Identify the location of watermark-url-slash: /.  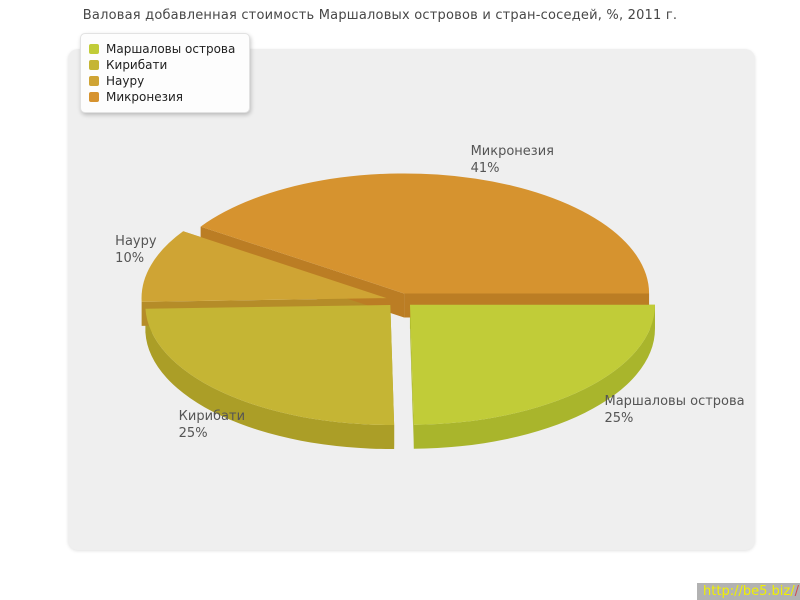
(792, 591).